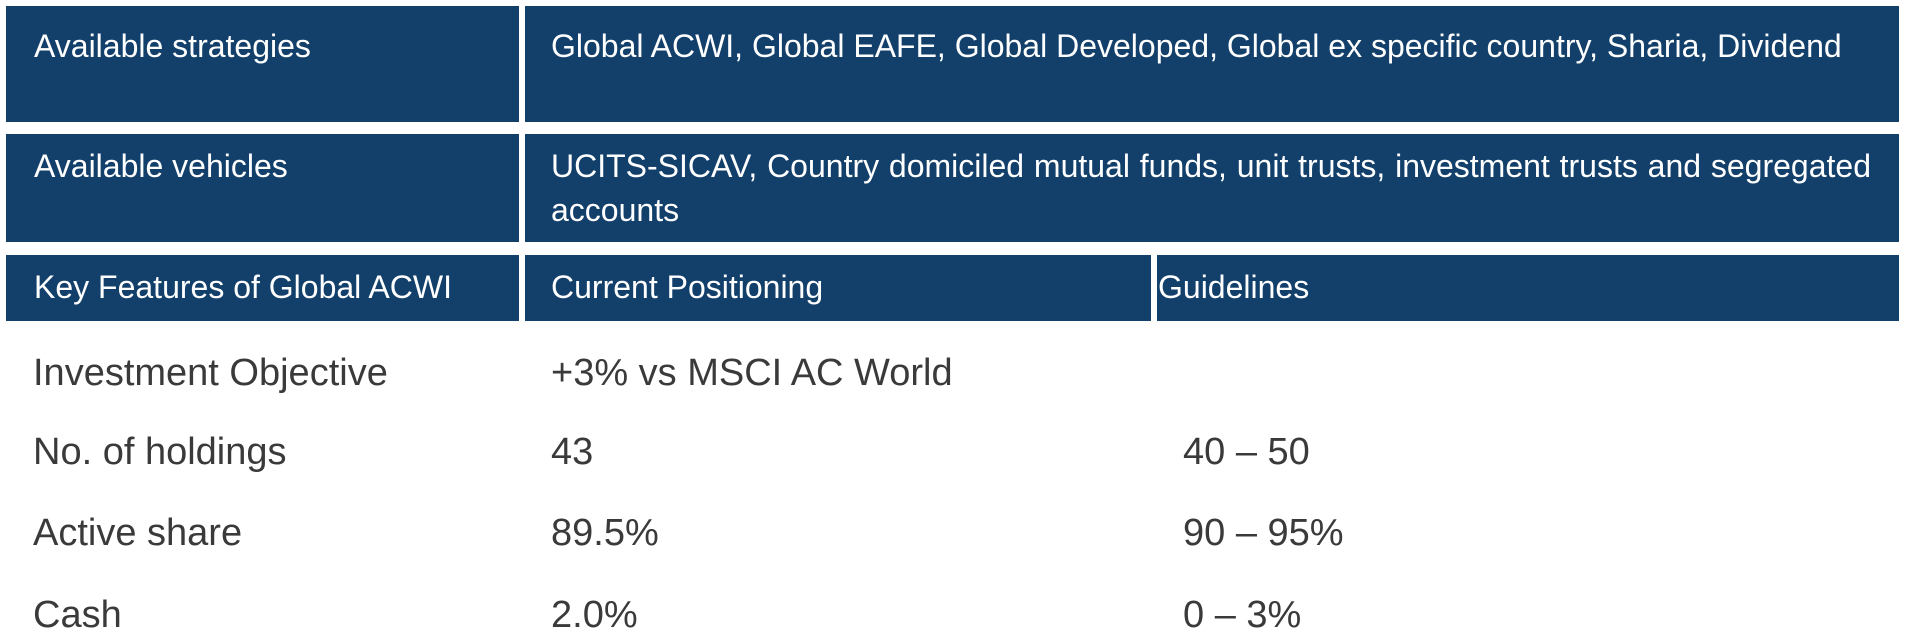  What do you see at coordinates (572, 452) in the screenshot?
I see `row-current: 43` at bounding box center [572, 452].